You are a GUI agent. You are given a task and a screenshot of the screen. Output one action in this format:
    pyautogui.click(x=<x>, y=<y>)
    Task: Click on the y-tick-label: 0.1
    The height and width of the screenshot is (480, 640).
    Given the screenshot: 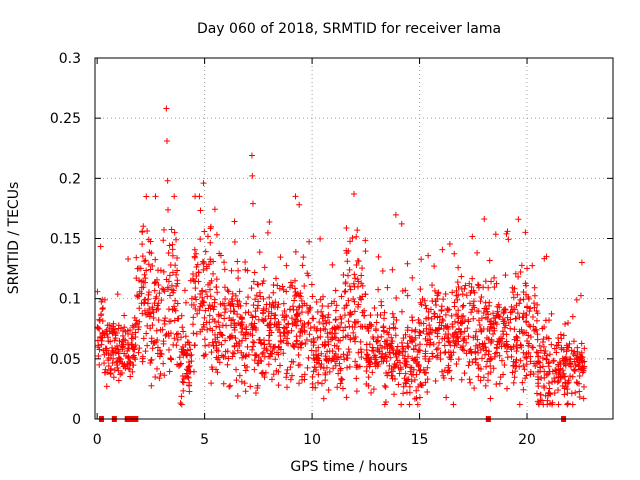 What is the action you would take?
    pyautogui.click(x=70, y=300)
    